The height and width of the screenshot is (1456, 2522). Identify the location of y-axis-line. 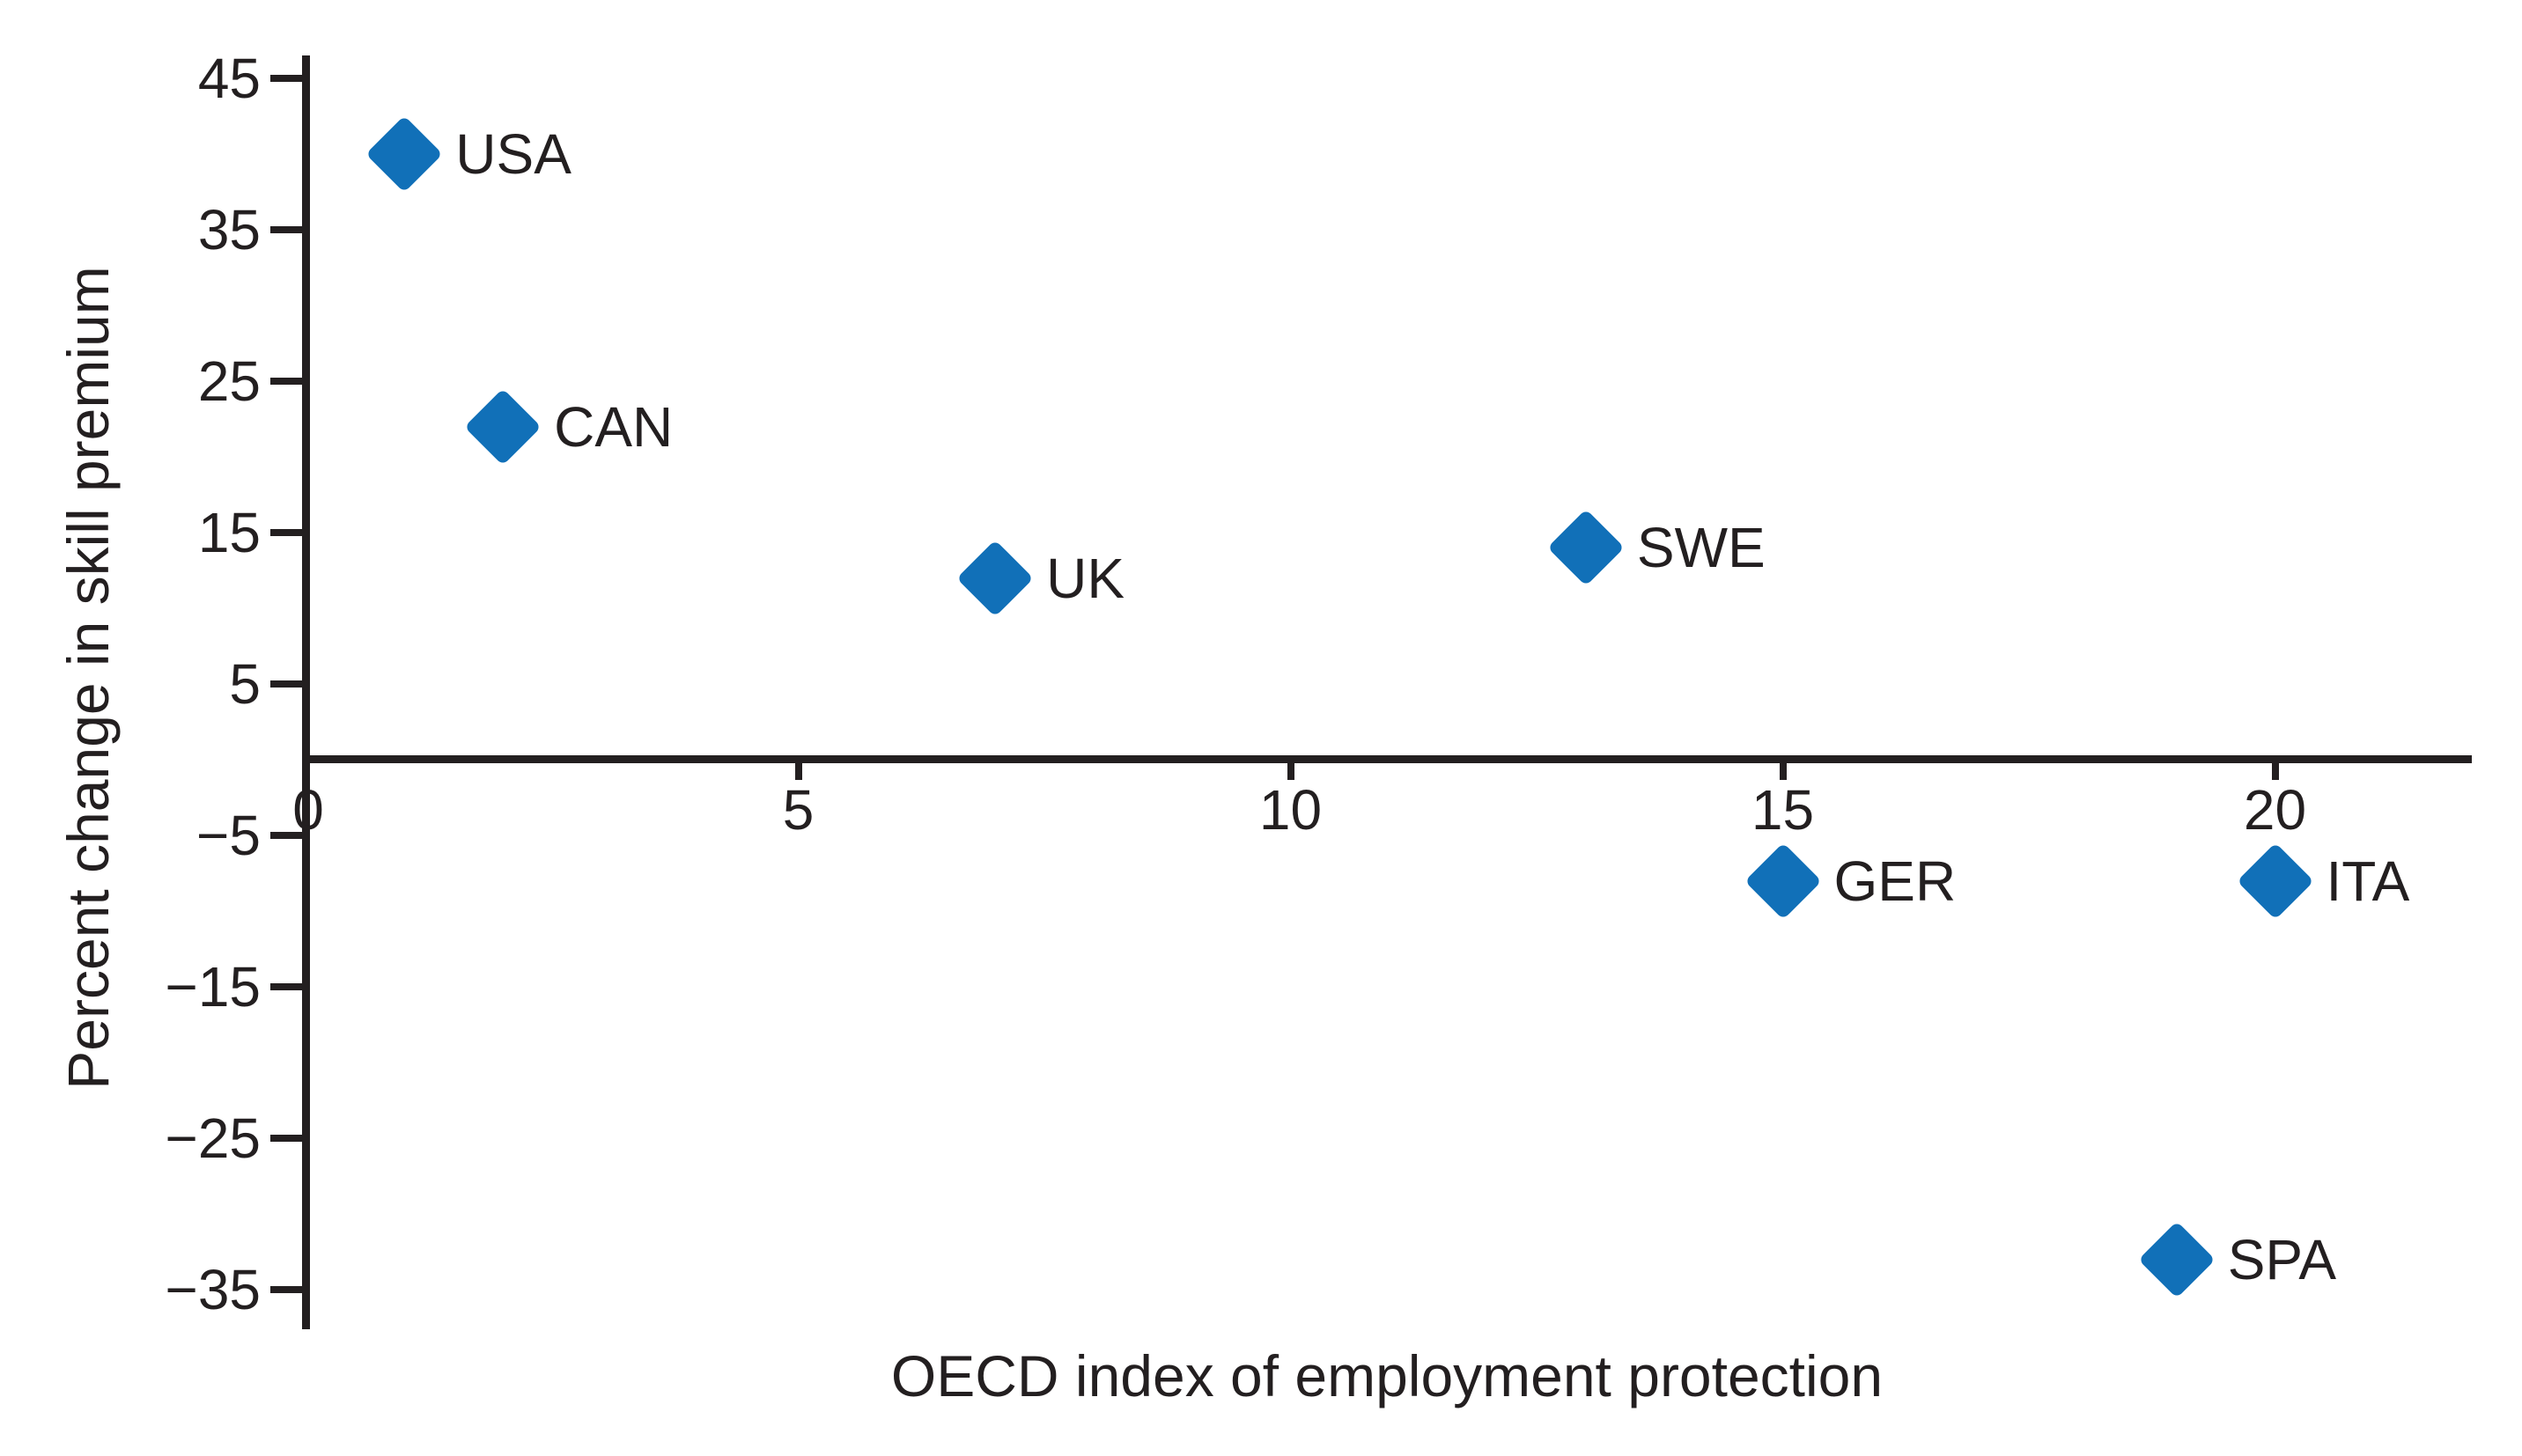
(306, 692).